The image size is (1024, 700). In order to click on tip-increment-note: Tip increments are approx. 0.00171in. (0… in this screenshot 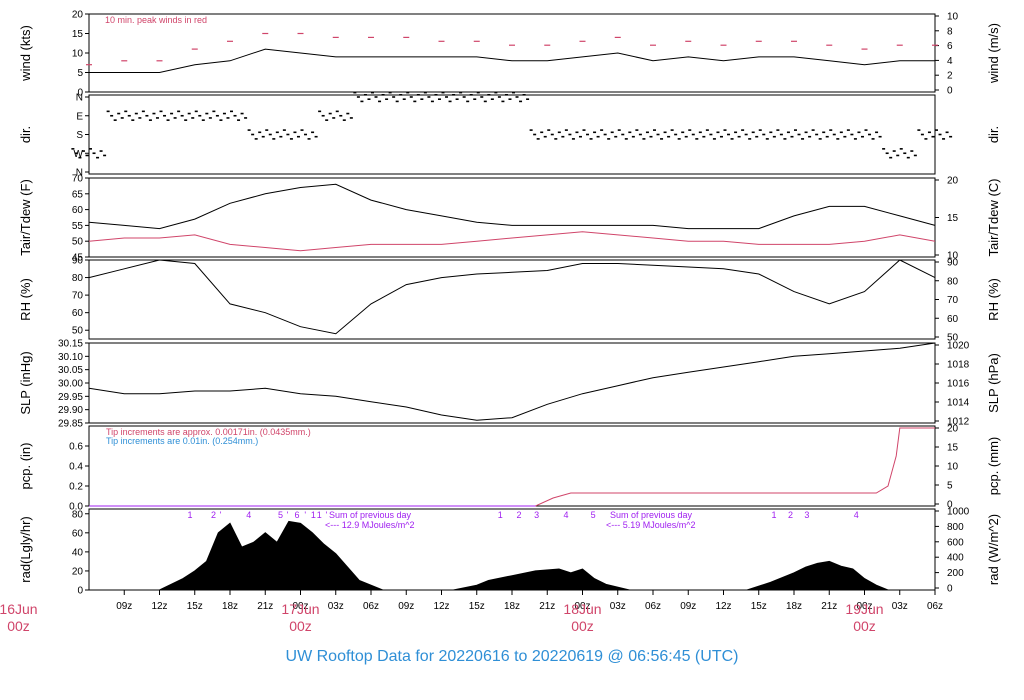, I will do `click(208, 432)`.